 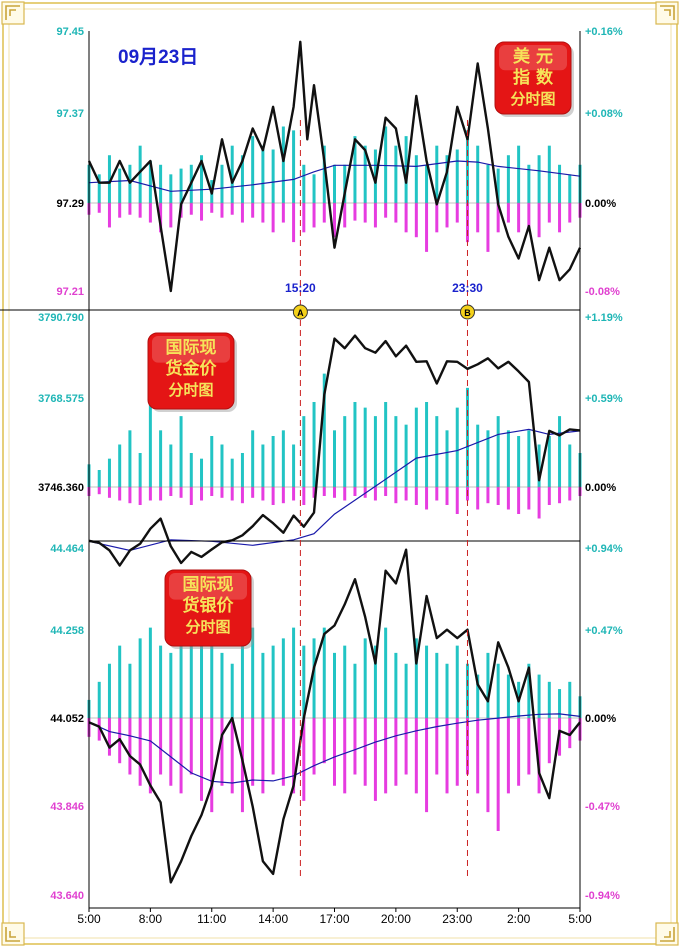 What do you see at coordinates (604, 549) in the screenshot?
I see `y-tick-label-right: +0.94%` at bounding box center [604, 549].